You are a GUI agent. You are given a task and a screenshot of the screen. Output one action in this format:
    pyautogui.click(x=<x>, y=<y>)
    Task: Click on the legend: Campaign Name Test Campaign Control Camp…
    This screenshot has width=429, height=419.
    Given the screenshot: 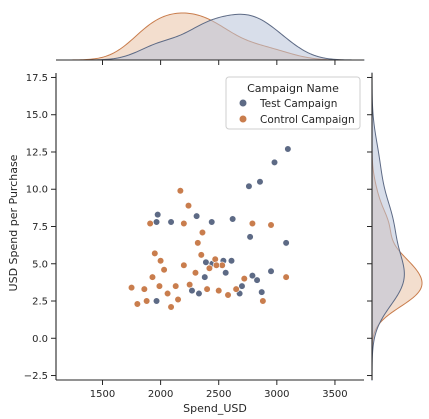 What is the action you would take?
    pyautogui.click(x=293, y=103)
    